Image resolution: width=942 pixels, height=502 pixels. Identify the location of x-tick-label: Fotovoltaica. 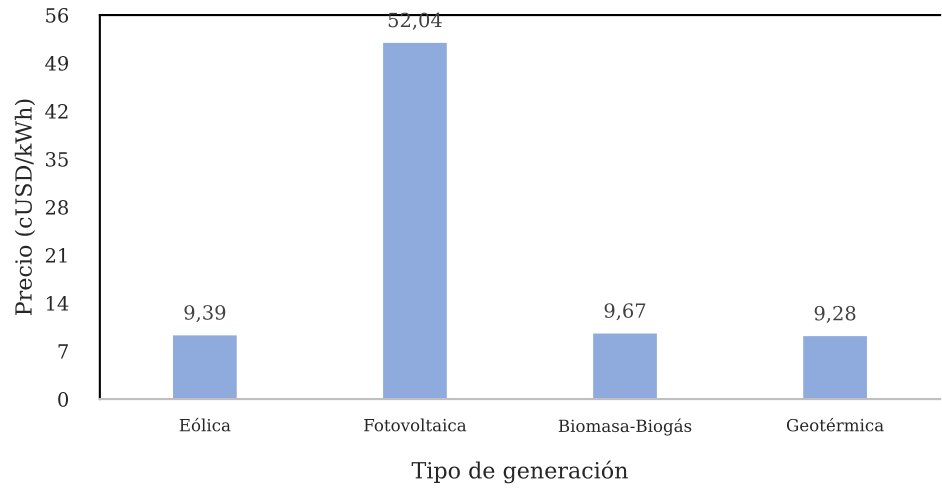
(415, 425).